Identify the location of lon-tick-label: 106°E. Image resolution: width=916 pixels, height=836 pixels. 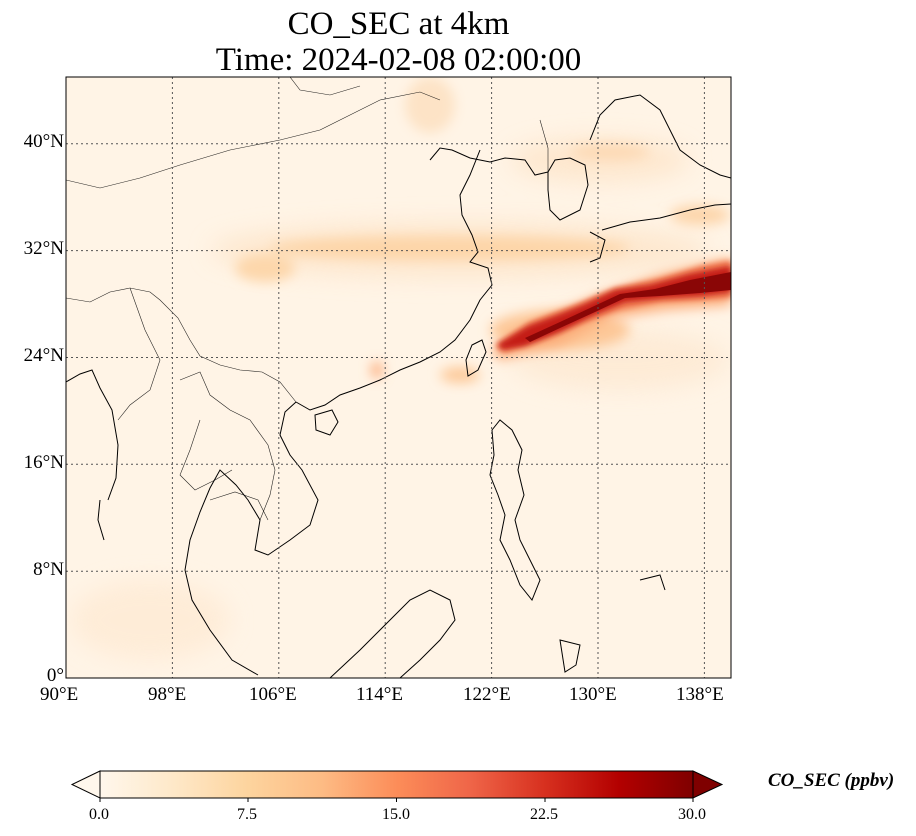
(273, 694).